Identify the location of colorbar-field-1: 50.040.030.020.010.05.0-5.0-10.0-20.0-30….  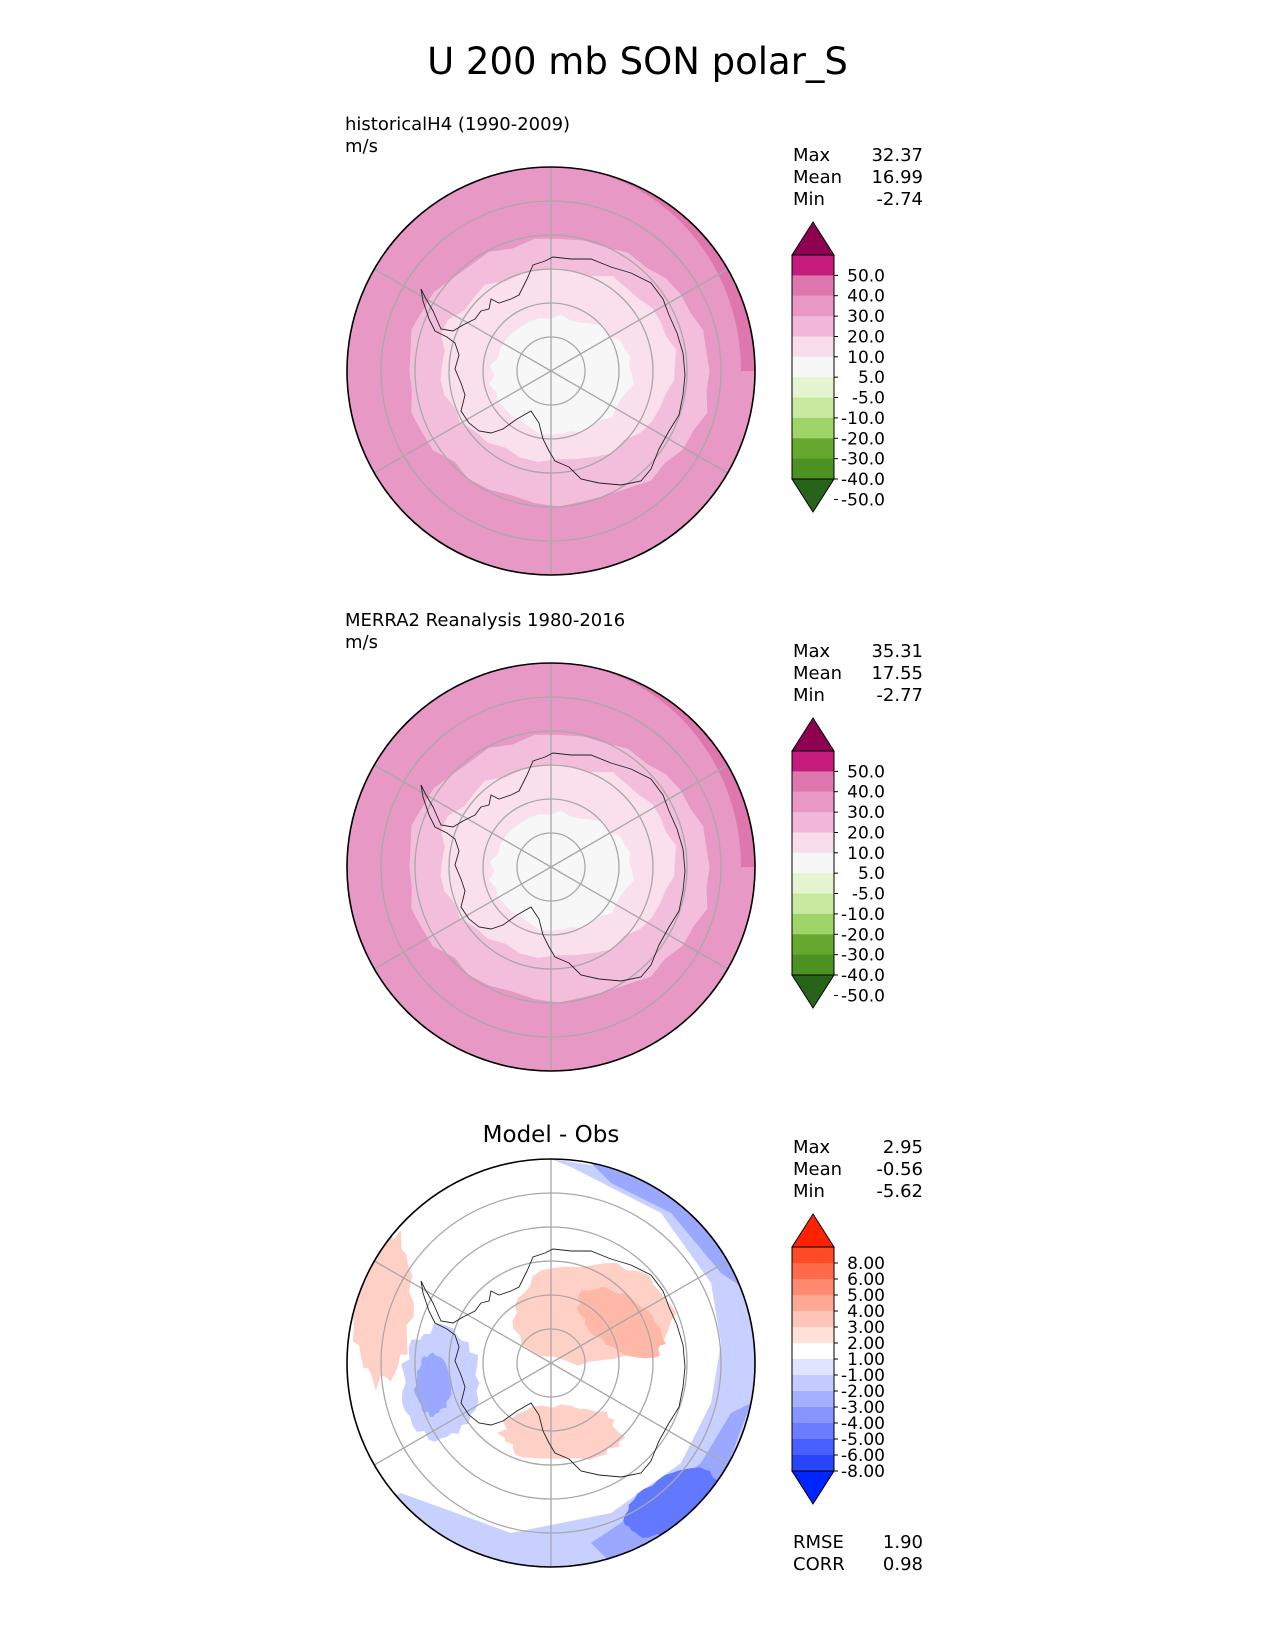
(838, 367).